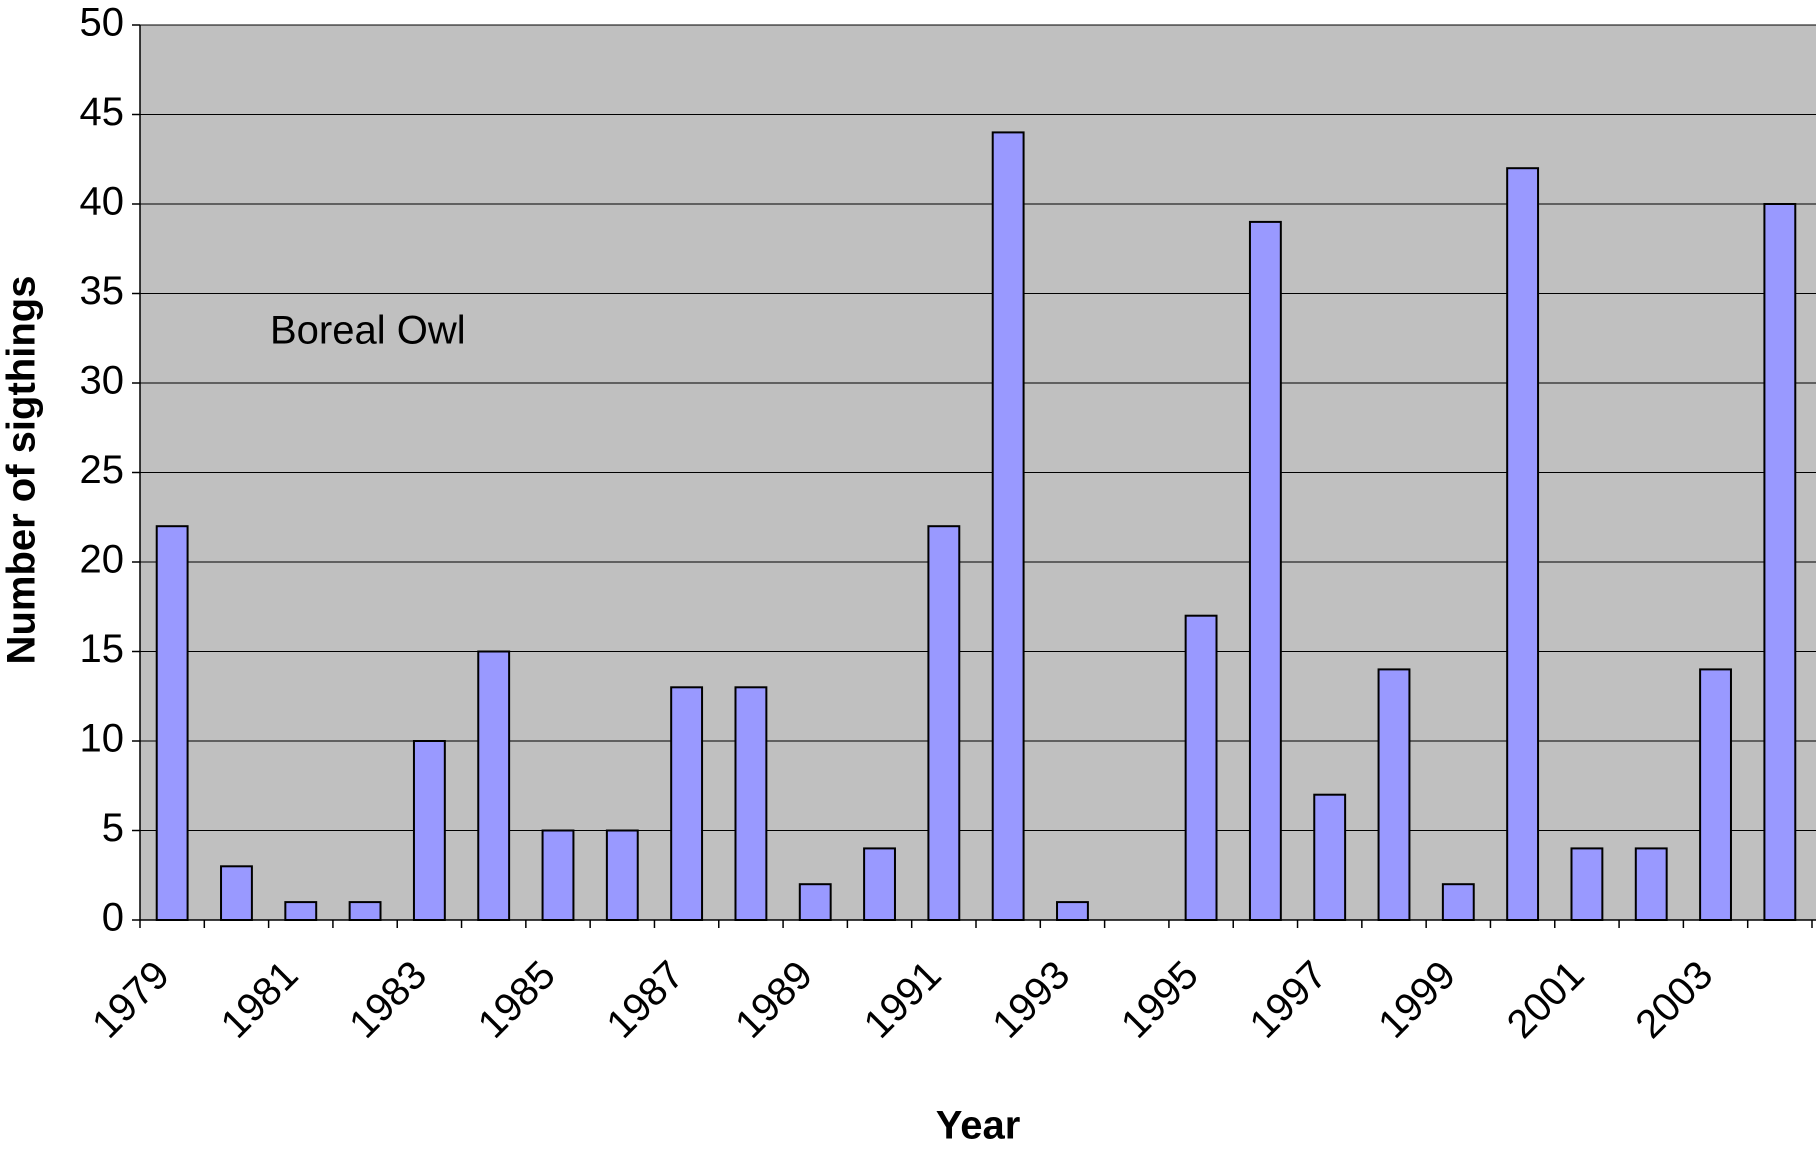  What do you see at coordinates (113, 828) in the screenshot?
I see `y-tick-label: 5` at bounding box center [113, 828].